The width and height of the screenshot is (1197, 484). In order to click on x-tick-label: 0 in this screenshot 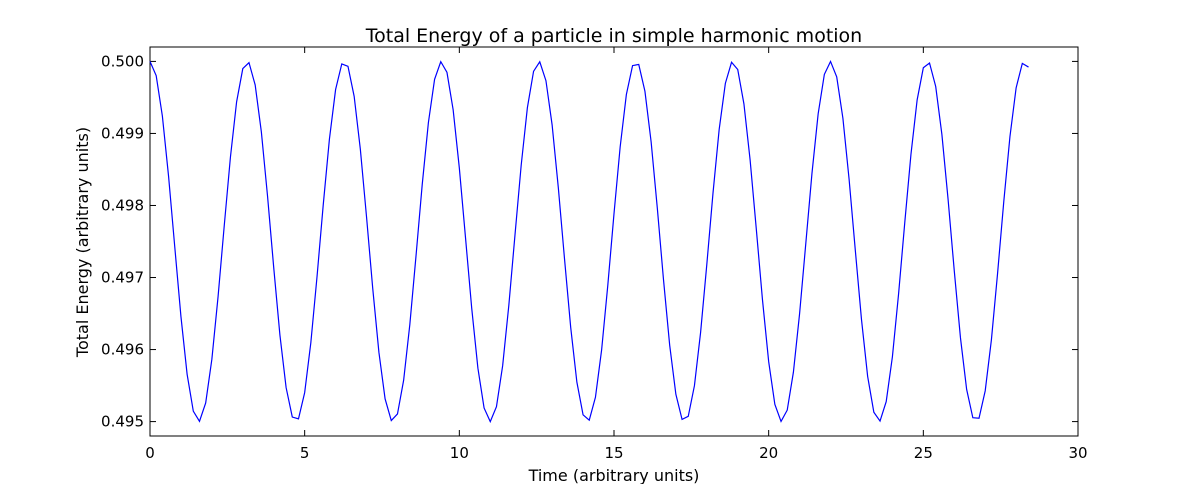, I will do `click(150, 453)`.